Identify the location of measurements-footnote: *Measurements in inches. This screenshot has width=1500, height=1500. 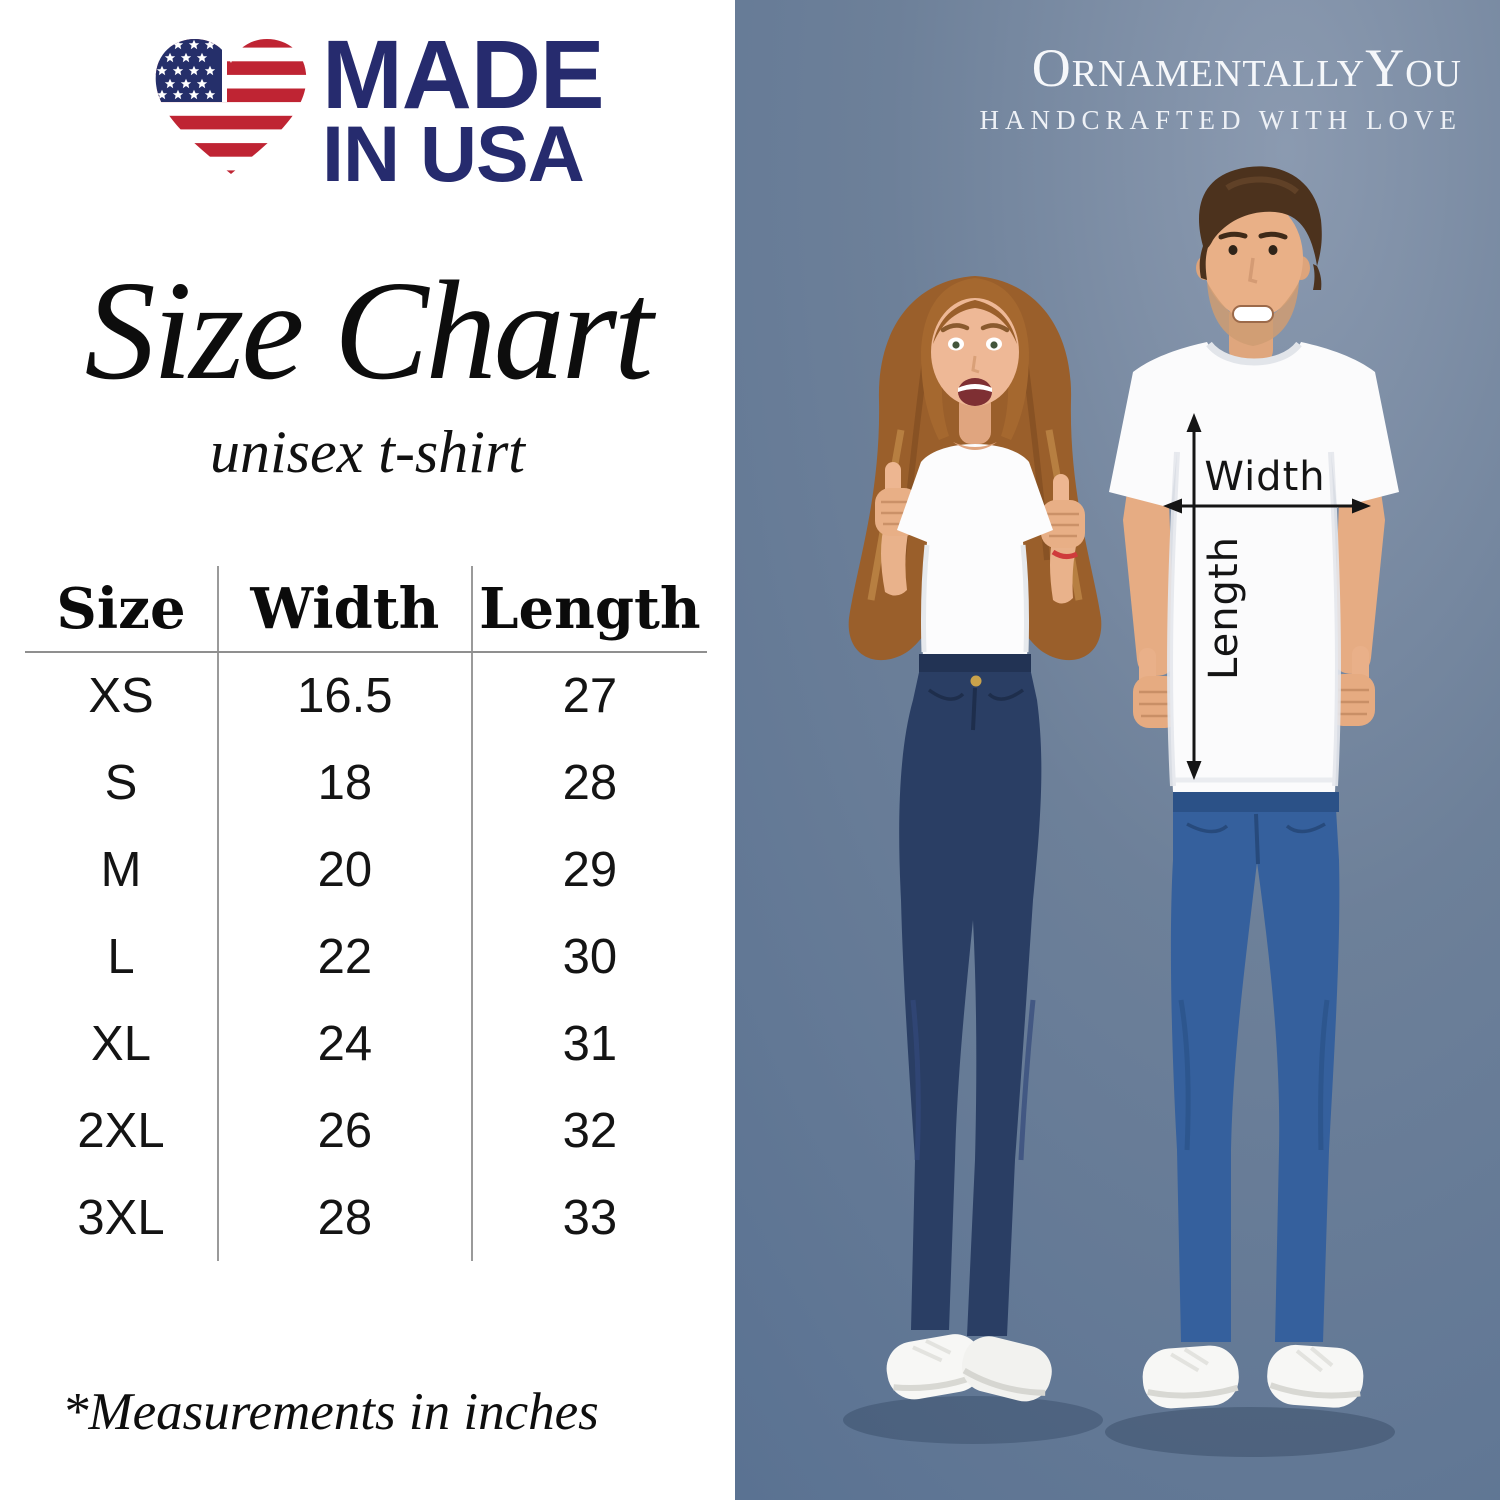
(330, 1412).